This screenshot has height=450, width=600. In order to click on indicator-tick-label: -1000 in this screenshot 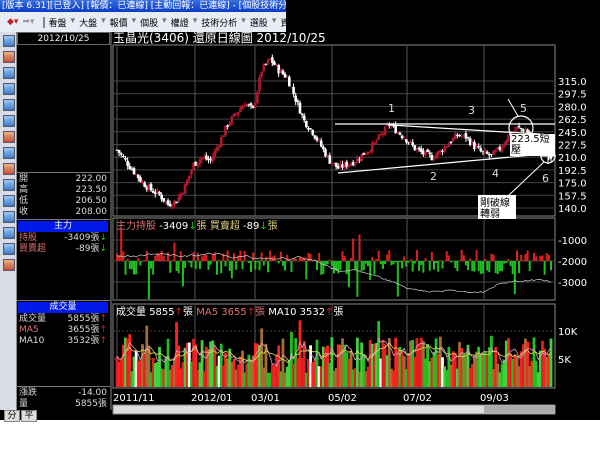, I will do `click(572, 241)`.